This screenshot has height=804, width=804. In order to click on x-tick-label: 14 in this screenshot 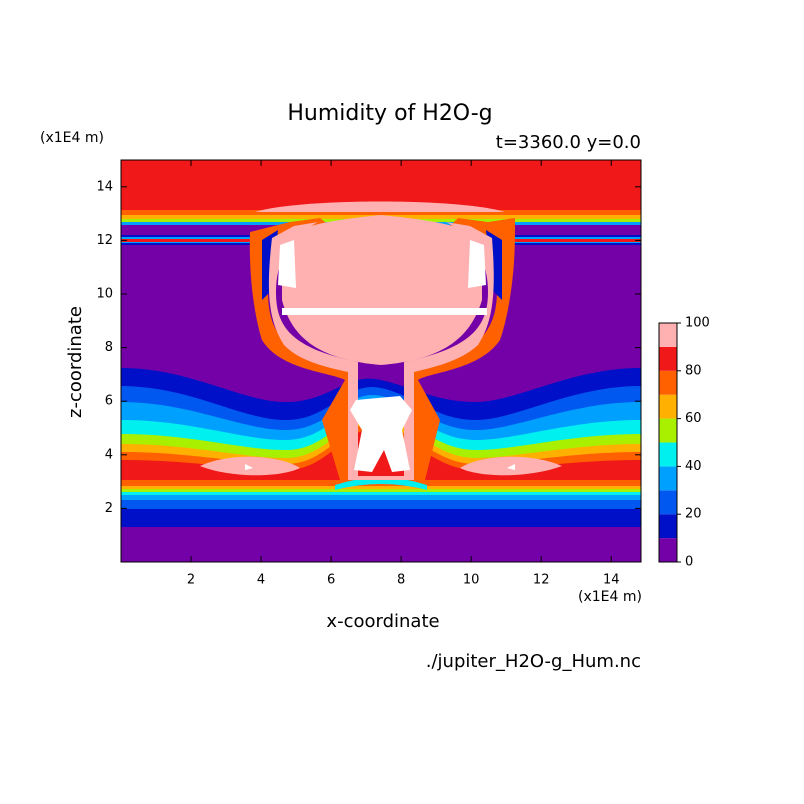, I will do `click(611, 580)`.